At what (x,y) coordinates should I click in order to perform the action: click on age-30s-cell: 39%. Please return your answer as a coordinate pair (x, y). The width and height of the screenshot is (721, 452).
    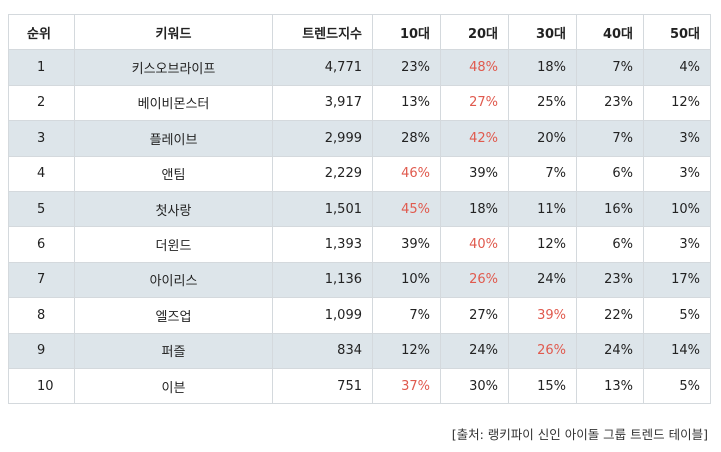
    Looking at the image, I should click on (542, 315).